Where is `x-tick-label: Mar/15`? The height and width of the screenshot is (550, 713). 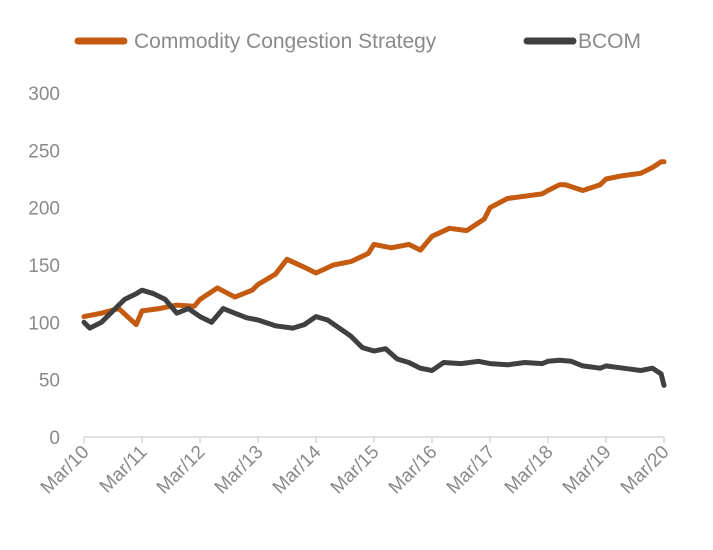
x-tick-label: Mar/15 is located at coordinates (355, 470).